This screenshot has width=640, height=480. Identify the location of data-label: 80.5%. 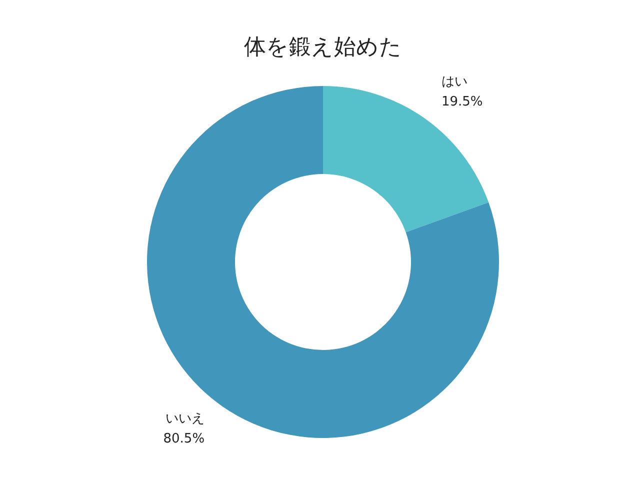
(184, 439).